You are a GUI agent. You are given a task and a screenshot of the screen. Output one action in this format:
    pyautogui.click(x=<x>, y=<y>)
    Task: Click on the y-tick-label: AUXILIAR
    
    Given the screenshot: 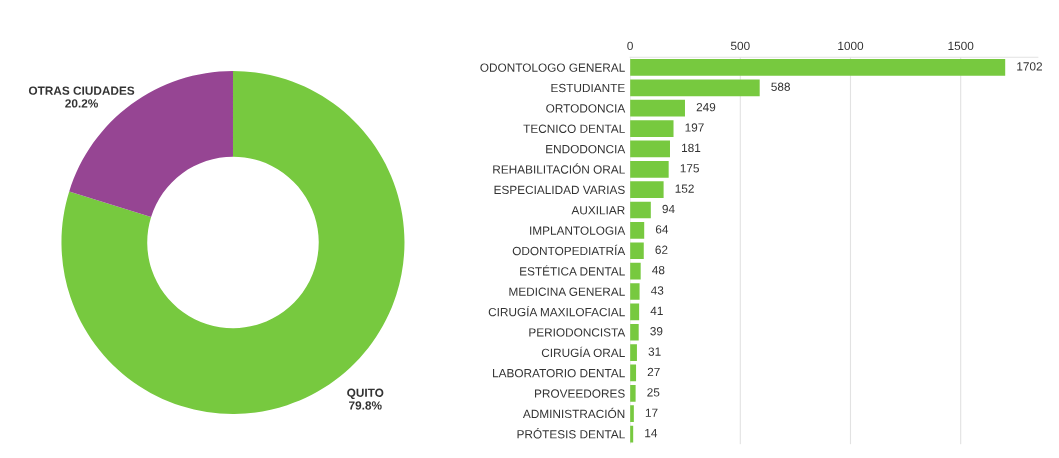 What is the action you would take?
    pyautogui.click(x=598, y=210)
    